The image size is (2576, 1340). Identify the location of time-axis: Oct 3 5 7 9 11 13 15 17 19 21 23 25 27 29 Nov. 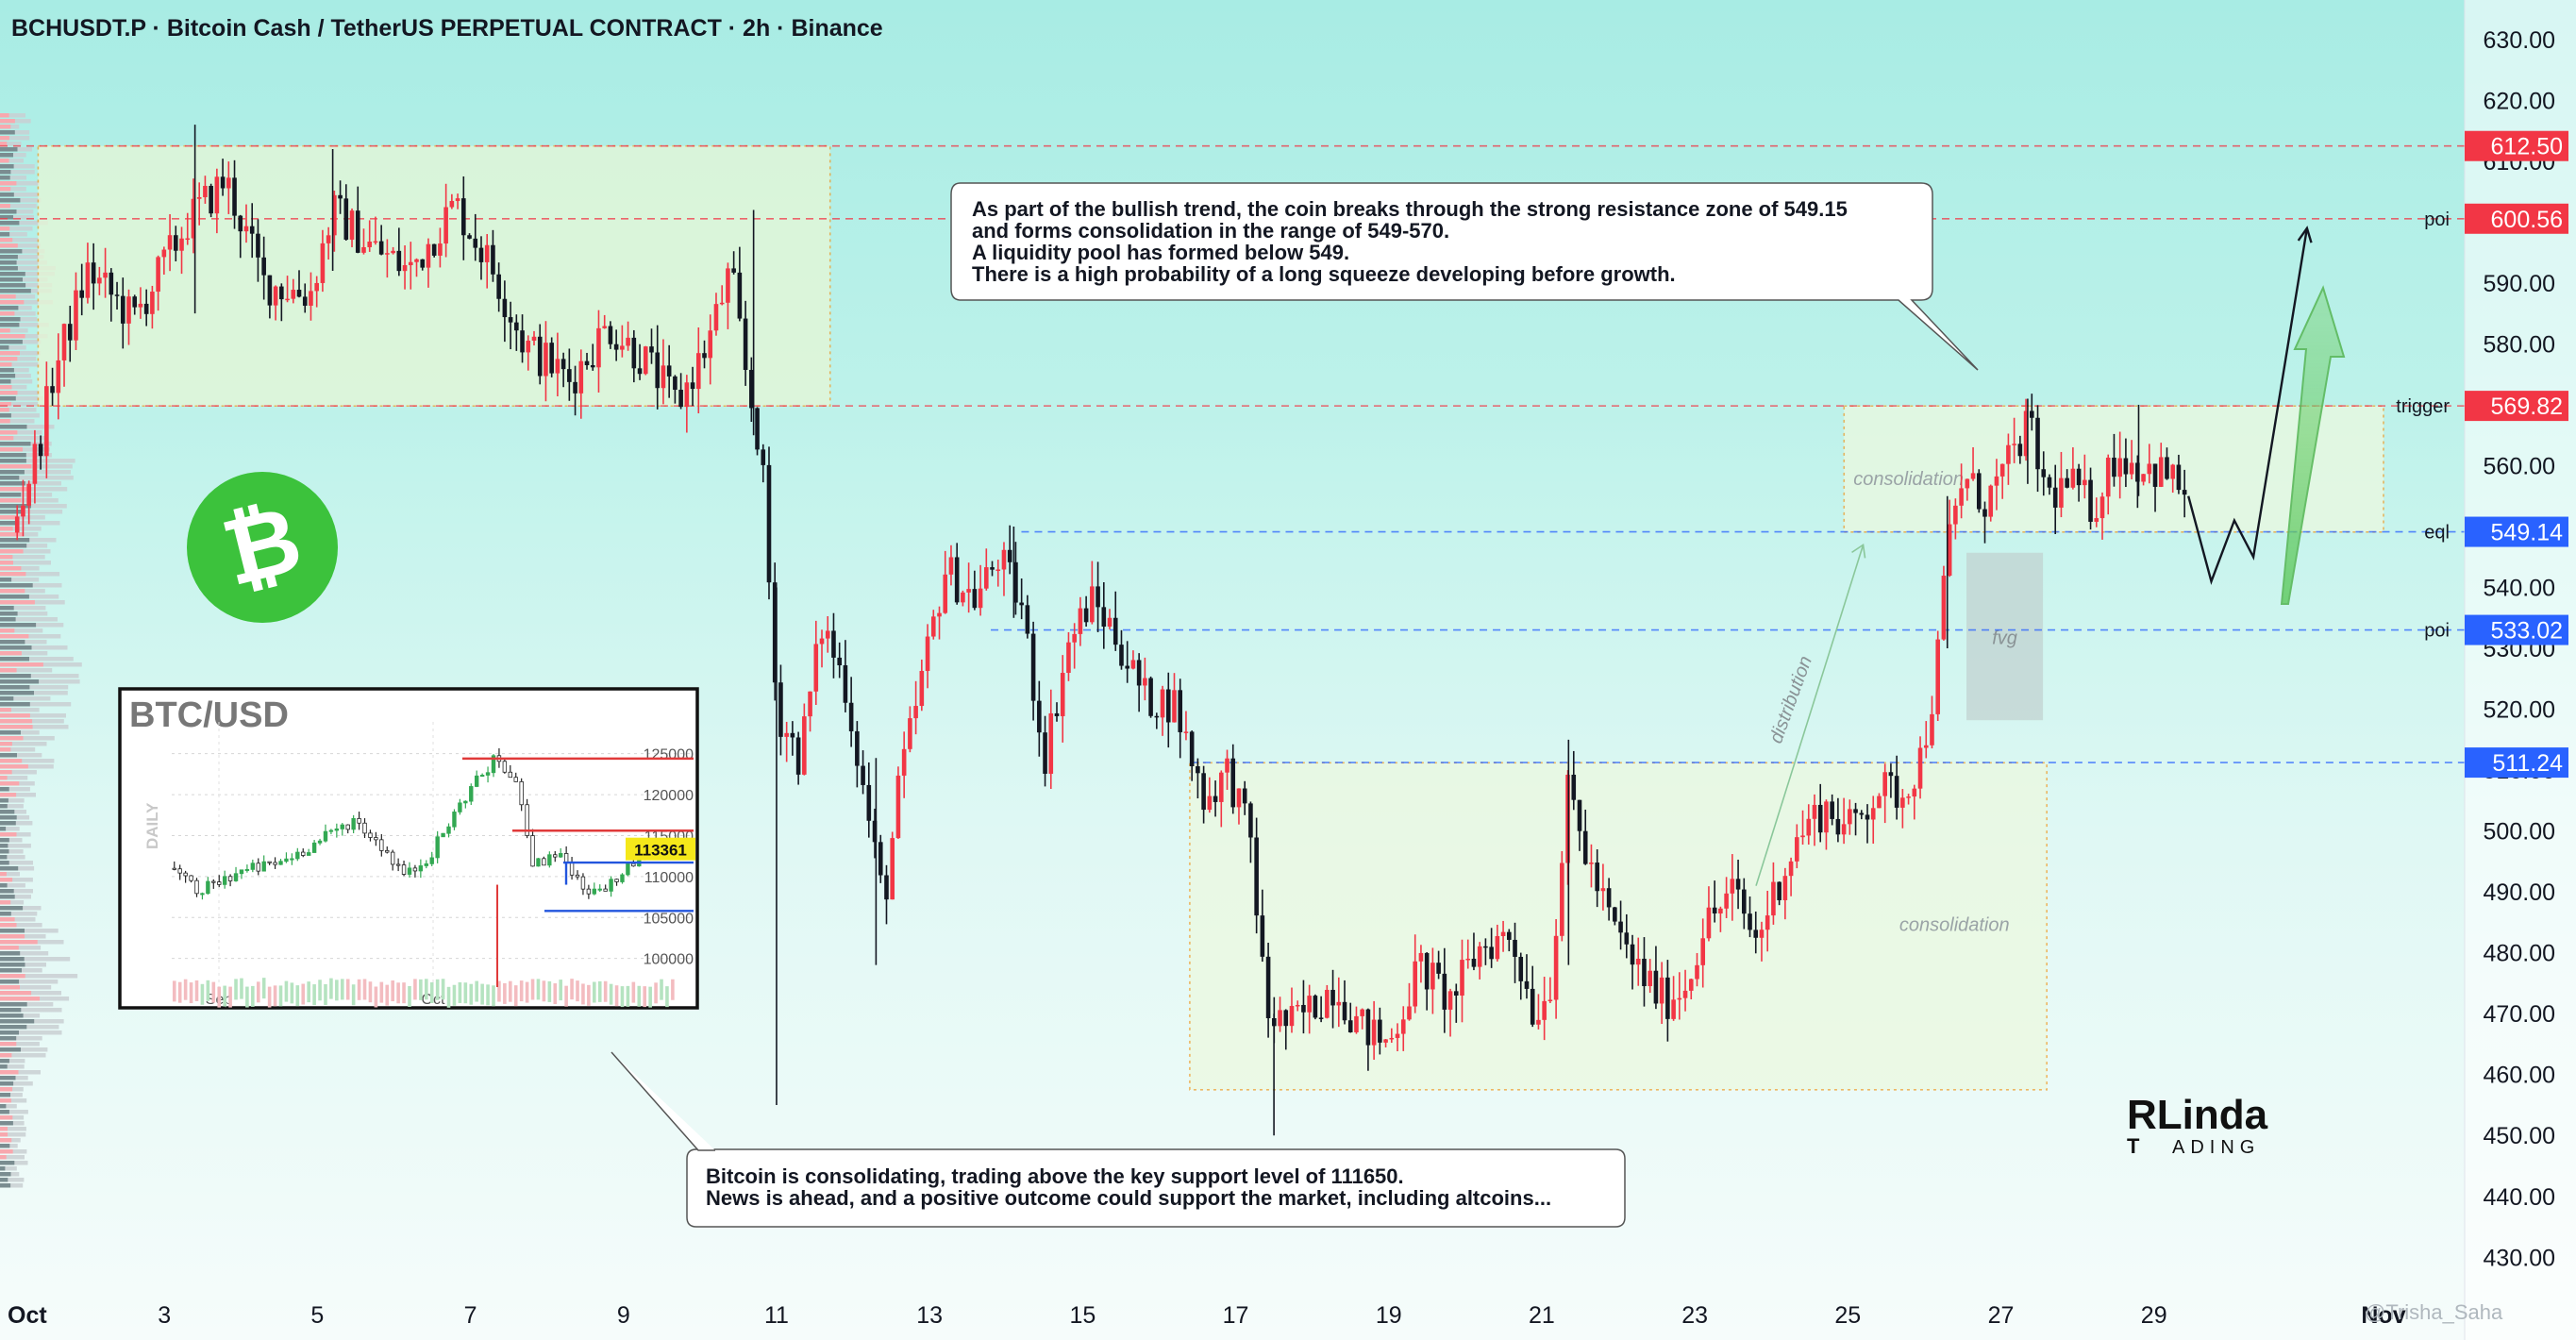
(1207, 1315).